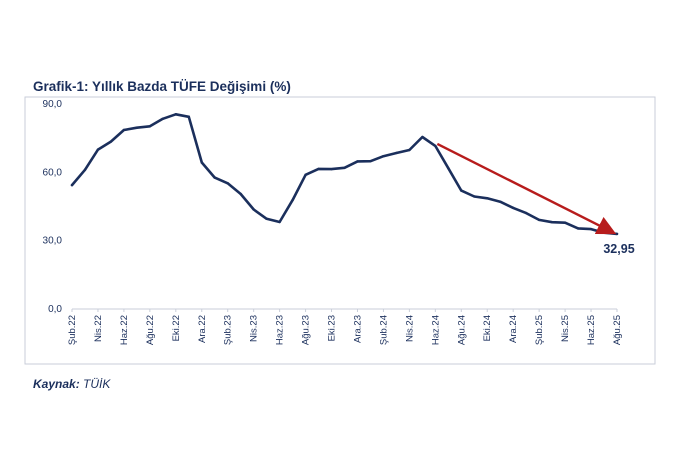 The image size is (680, 470). I want to click on x-tick-label: Eki.24, so click(487, 328).